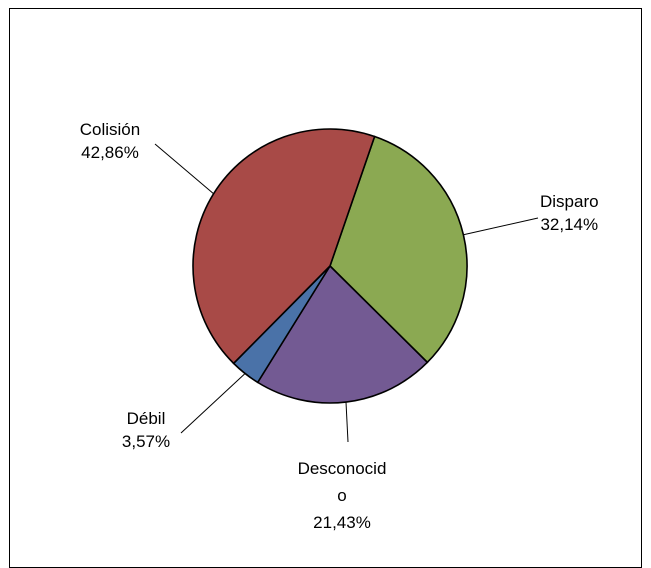 The image size is (651, 568). I want to click on slice-value-colision: 42,86%, so click(110, 152).